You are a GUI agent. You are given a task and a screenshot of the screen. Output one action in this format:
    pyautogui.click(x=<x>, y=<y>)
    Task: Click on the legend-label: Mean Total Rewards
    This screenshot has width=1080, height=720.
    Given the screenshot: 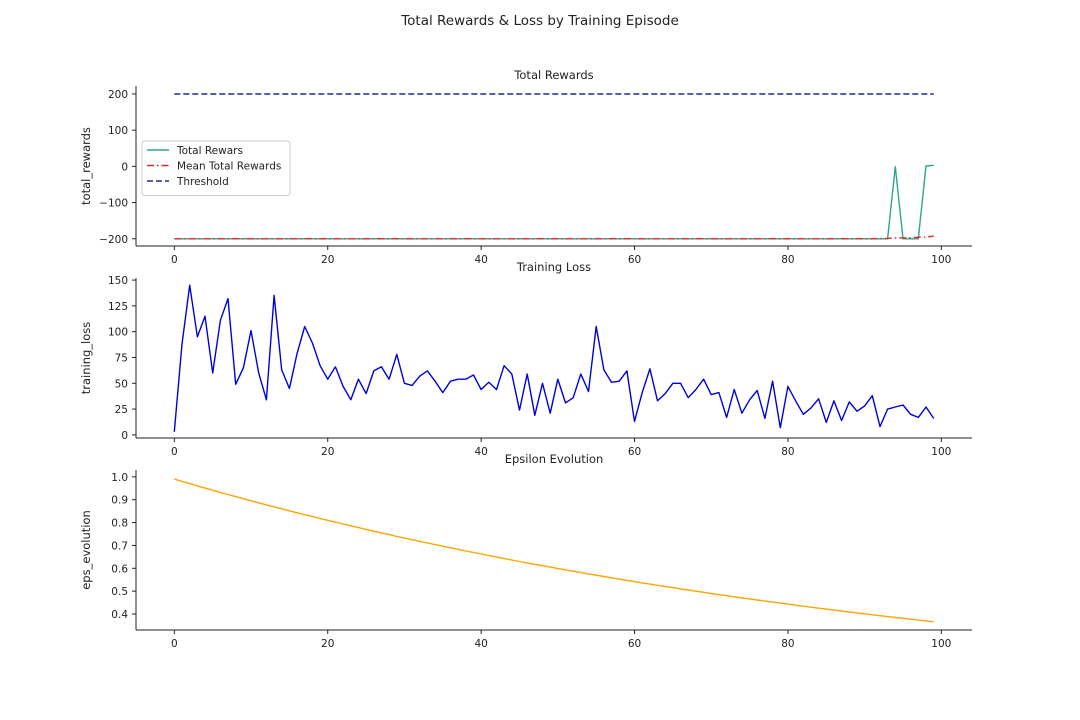 What is the action you would take?
    pyautogui.click(x=229, y=167)
    